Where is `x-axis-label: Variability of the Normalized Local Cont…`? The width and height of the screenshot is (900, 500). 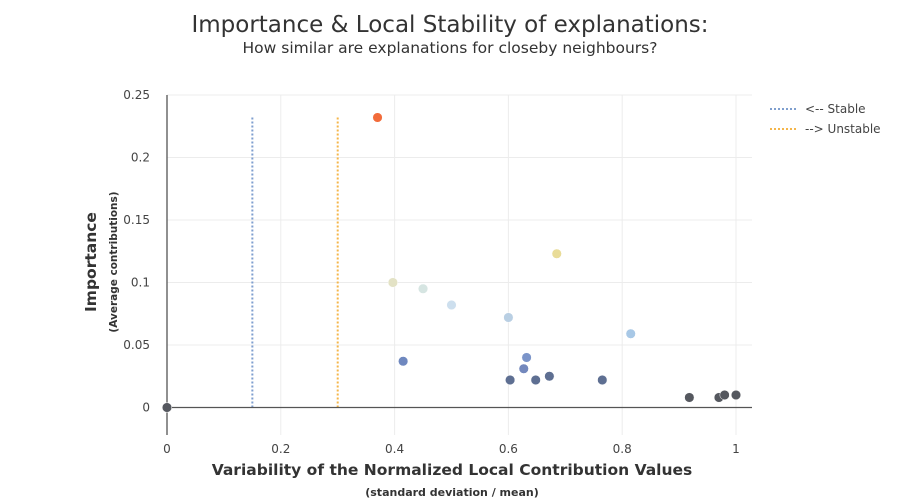
x-axis-label: Variability of the Normalized Local Cont… is located at coordinates (452, 470).